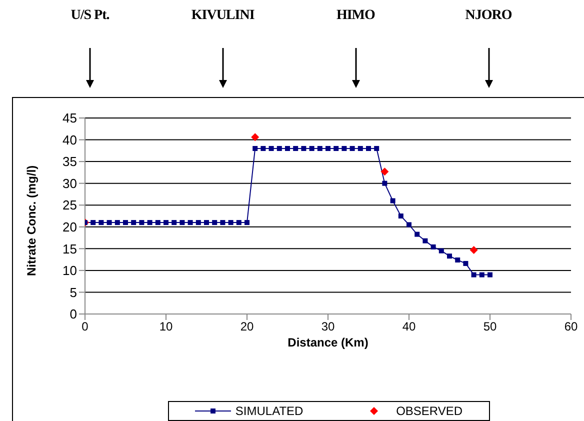  What do you see at coordinates (69, 183) in the screenshot?
I see `y-tick-label: 30` at bounding box center [69, 183].